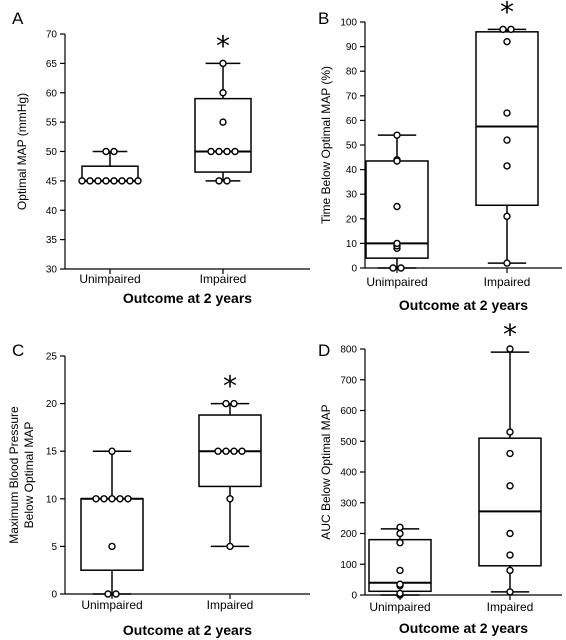  What do you see at coordinates (348, 565) in the screenshot?
I see `y-tick-label: 100` at bounding box center [348, 565].